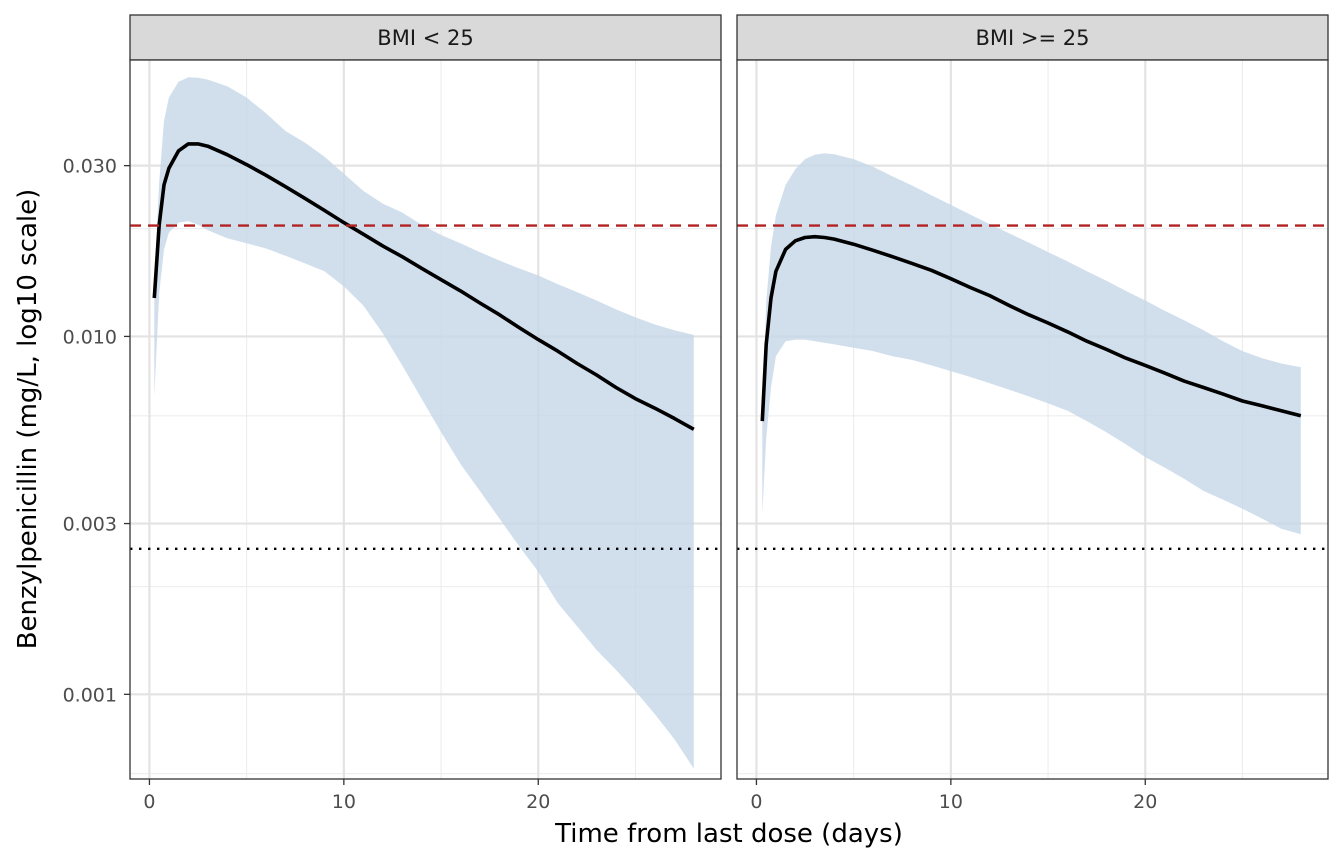 Image resolution: width=1344 pixels, height=864 pixels. I want to click on strip-label: BMI >= 25, so click(1033, 38).